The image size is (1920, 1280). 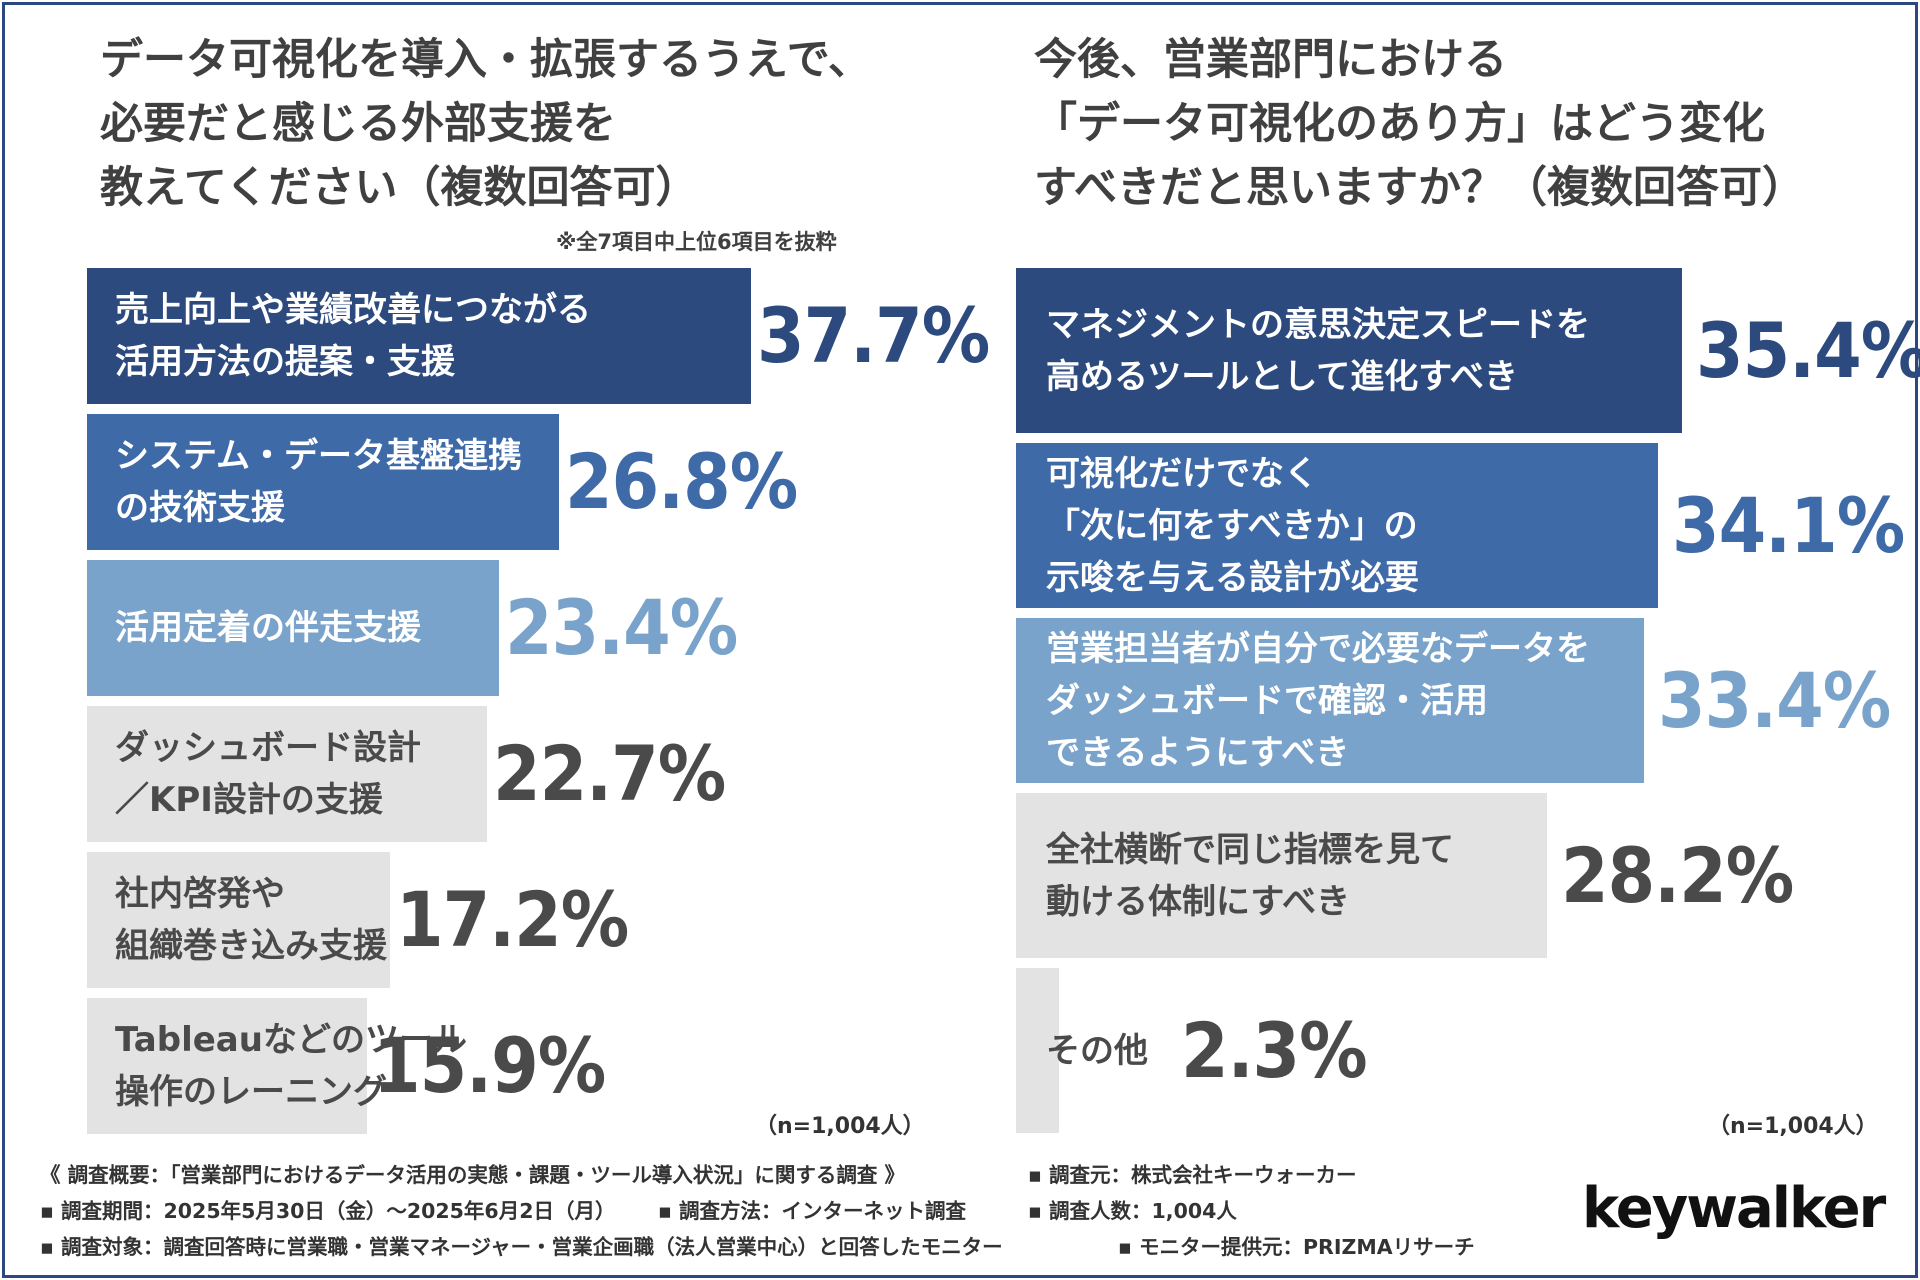 I want to click on bar-label: 活用定着の伴走支援, so click(x=268, y=628).